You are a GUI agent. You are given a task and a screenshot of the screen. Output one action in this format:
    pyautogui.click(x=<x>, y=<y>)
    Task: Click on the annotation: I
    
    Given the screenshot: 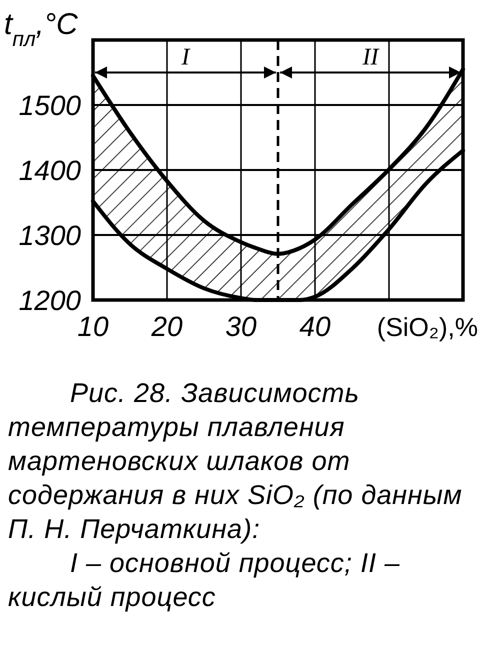 What is the action you would take?
    pyautogui.click(x=185, y=57)
    